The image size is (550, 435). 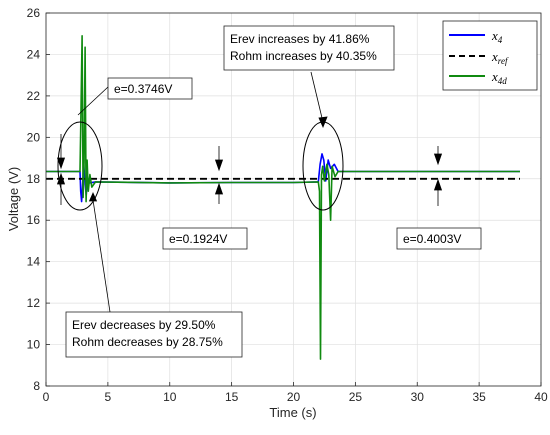 What do you see at coordinates (34, 345) in the screenshot?
I see `y-tick-label: 10` at bounding box center [34, 345].